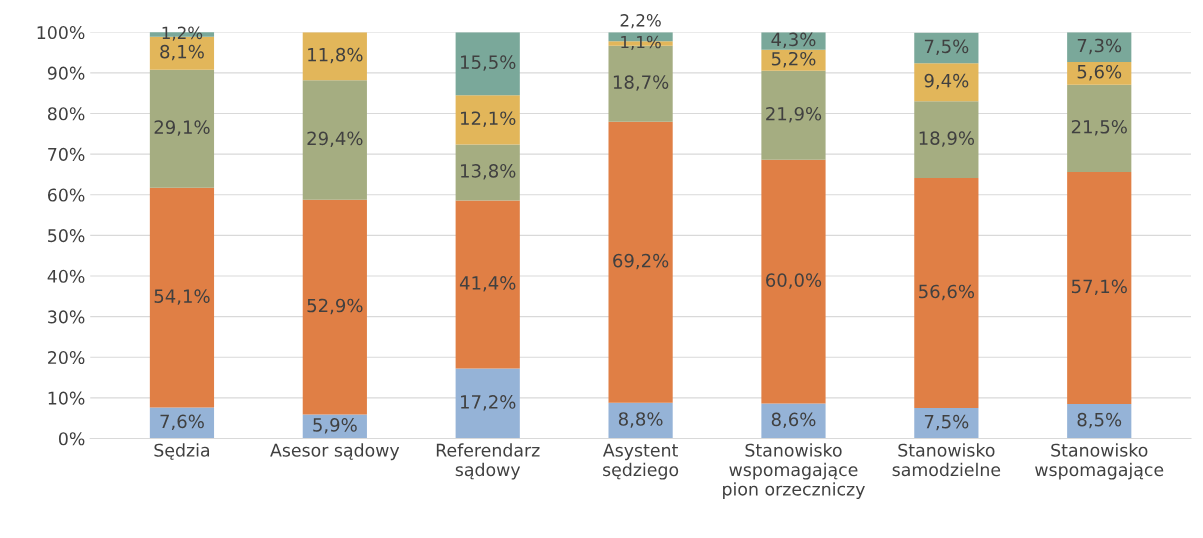 The height and width of the screenshot is (538, 1203). What do you see at coordinates (66, 154) in the screenshot?
I see `y-tick-label: 70%` at bounding box center [66, 154].